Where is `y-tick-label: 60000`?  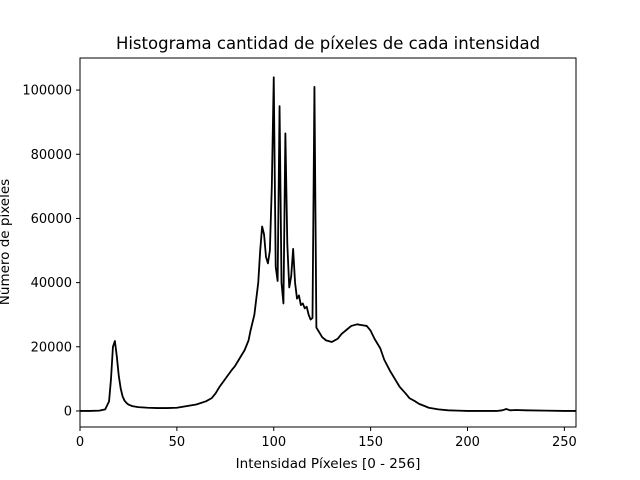
y-tick-label: 60000 is located at coordinates (51, 219).